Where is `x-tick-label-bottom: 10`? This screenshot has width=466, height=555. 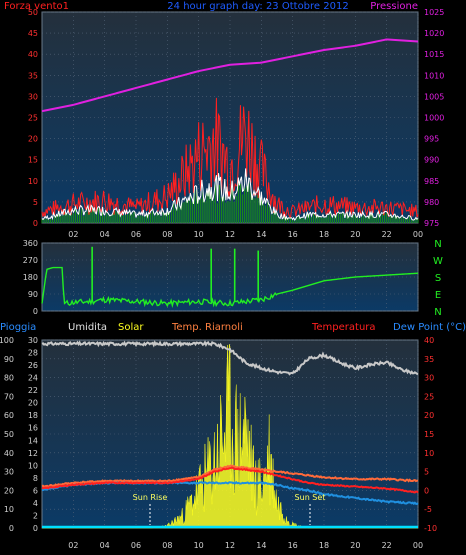
x-tick-label-bottom: 10 is located at coordinates (199, 545).